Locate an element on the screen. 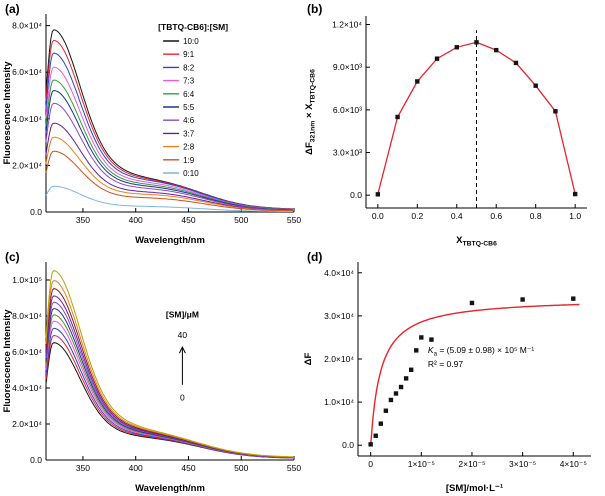 This screenshot has width=605, height=496. y-tick-label: 9.0×10³ is located at coordinates (347, 67).